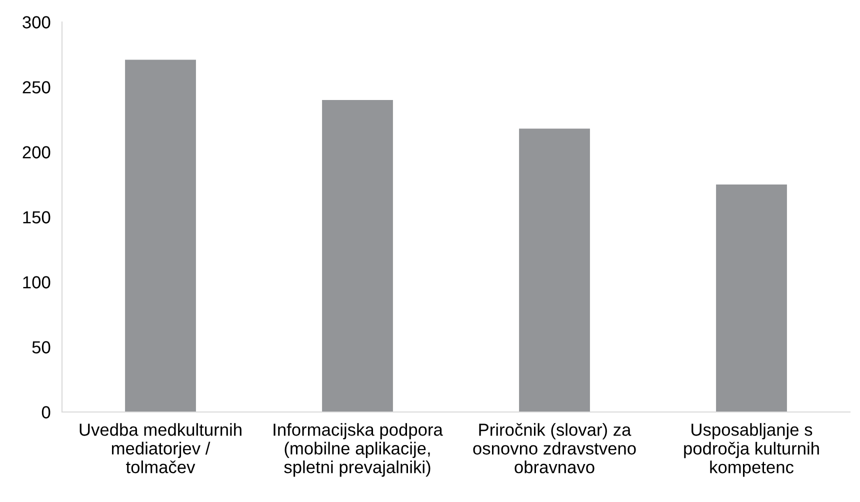 Image resolution: width=860 pixels, height=502 pixels. What do you see at coordinates (36, 22) in the screenshot?
I see `y-tick-label: 300` at bounding box center [36, 22].